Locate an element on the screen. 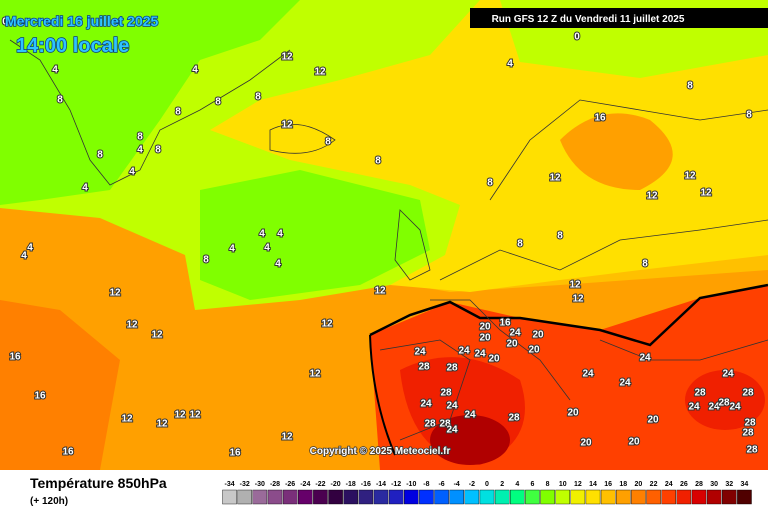  scale-label: 2 is located at coordinates (502, 484).